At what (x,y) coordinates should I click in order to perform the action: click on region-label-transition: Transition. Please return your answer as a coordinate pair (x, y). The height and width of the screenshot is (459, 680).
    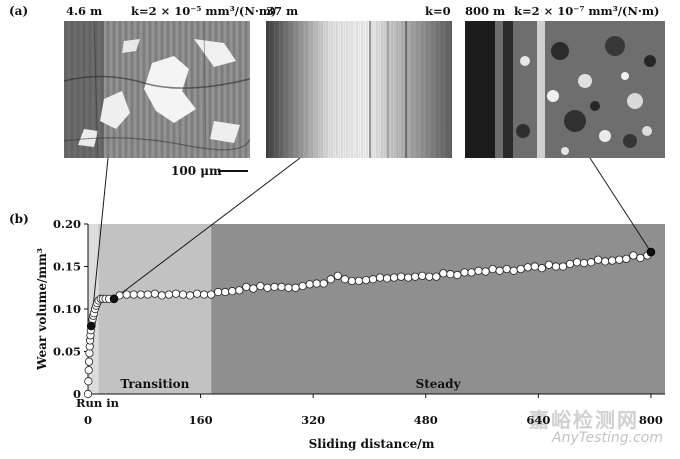
    Looking at the image, I should click on (154, 384).